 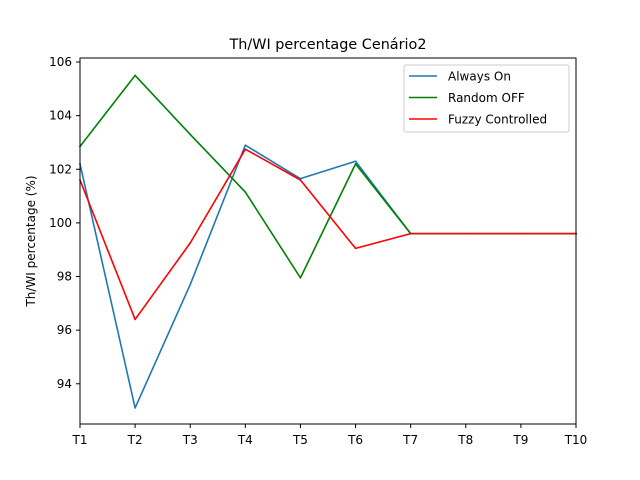 What do you see at coordinates (300, 440) in the screenshot?
I see `x-tick-label: T5` at bounding box center [300, 440].